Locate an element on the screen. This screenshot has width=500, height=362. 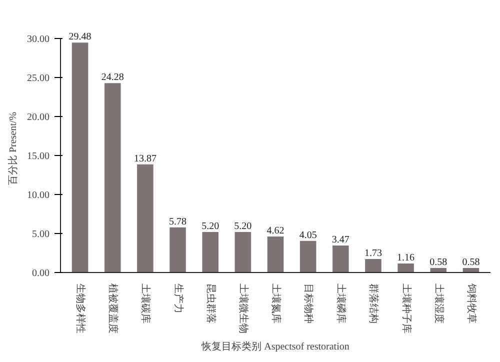
y-axis-title: 百分比 Present/% is located at coordinates (13, 149).